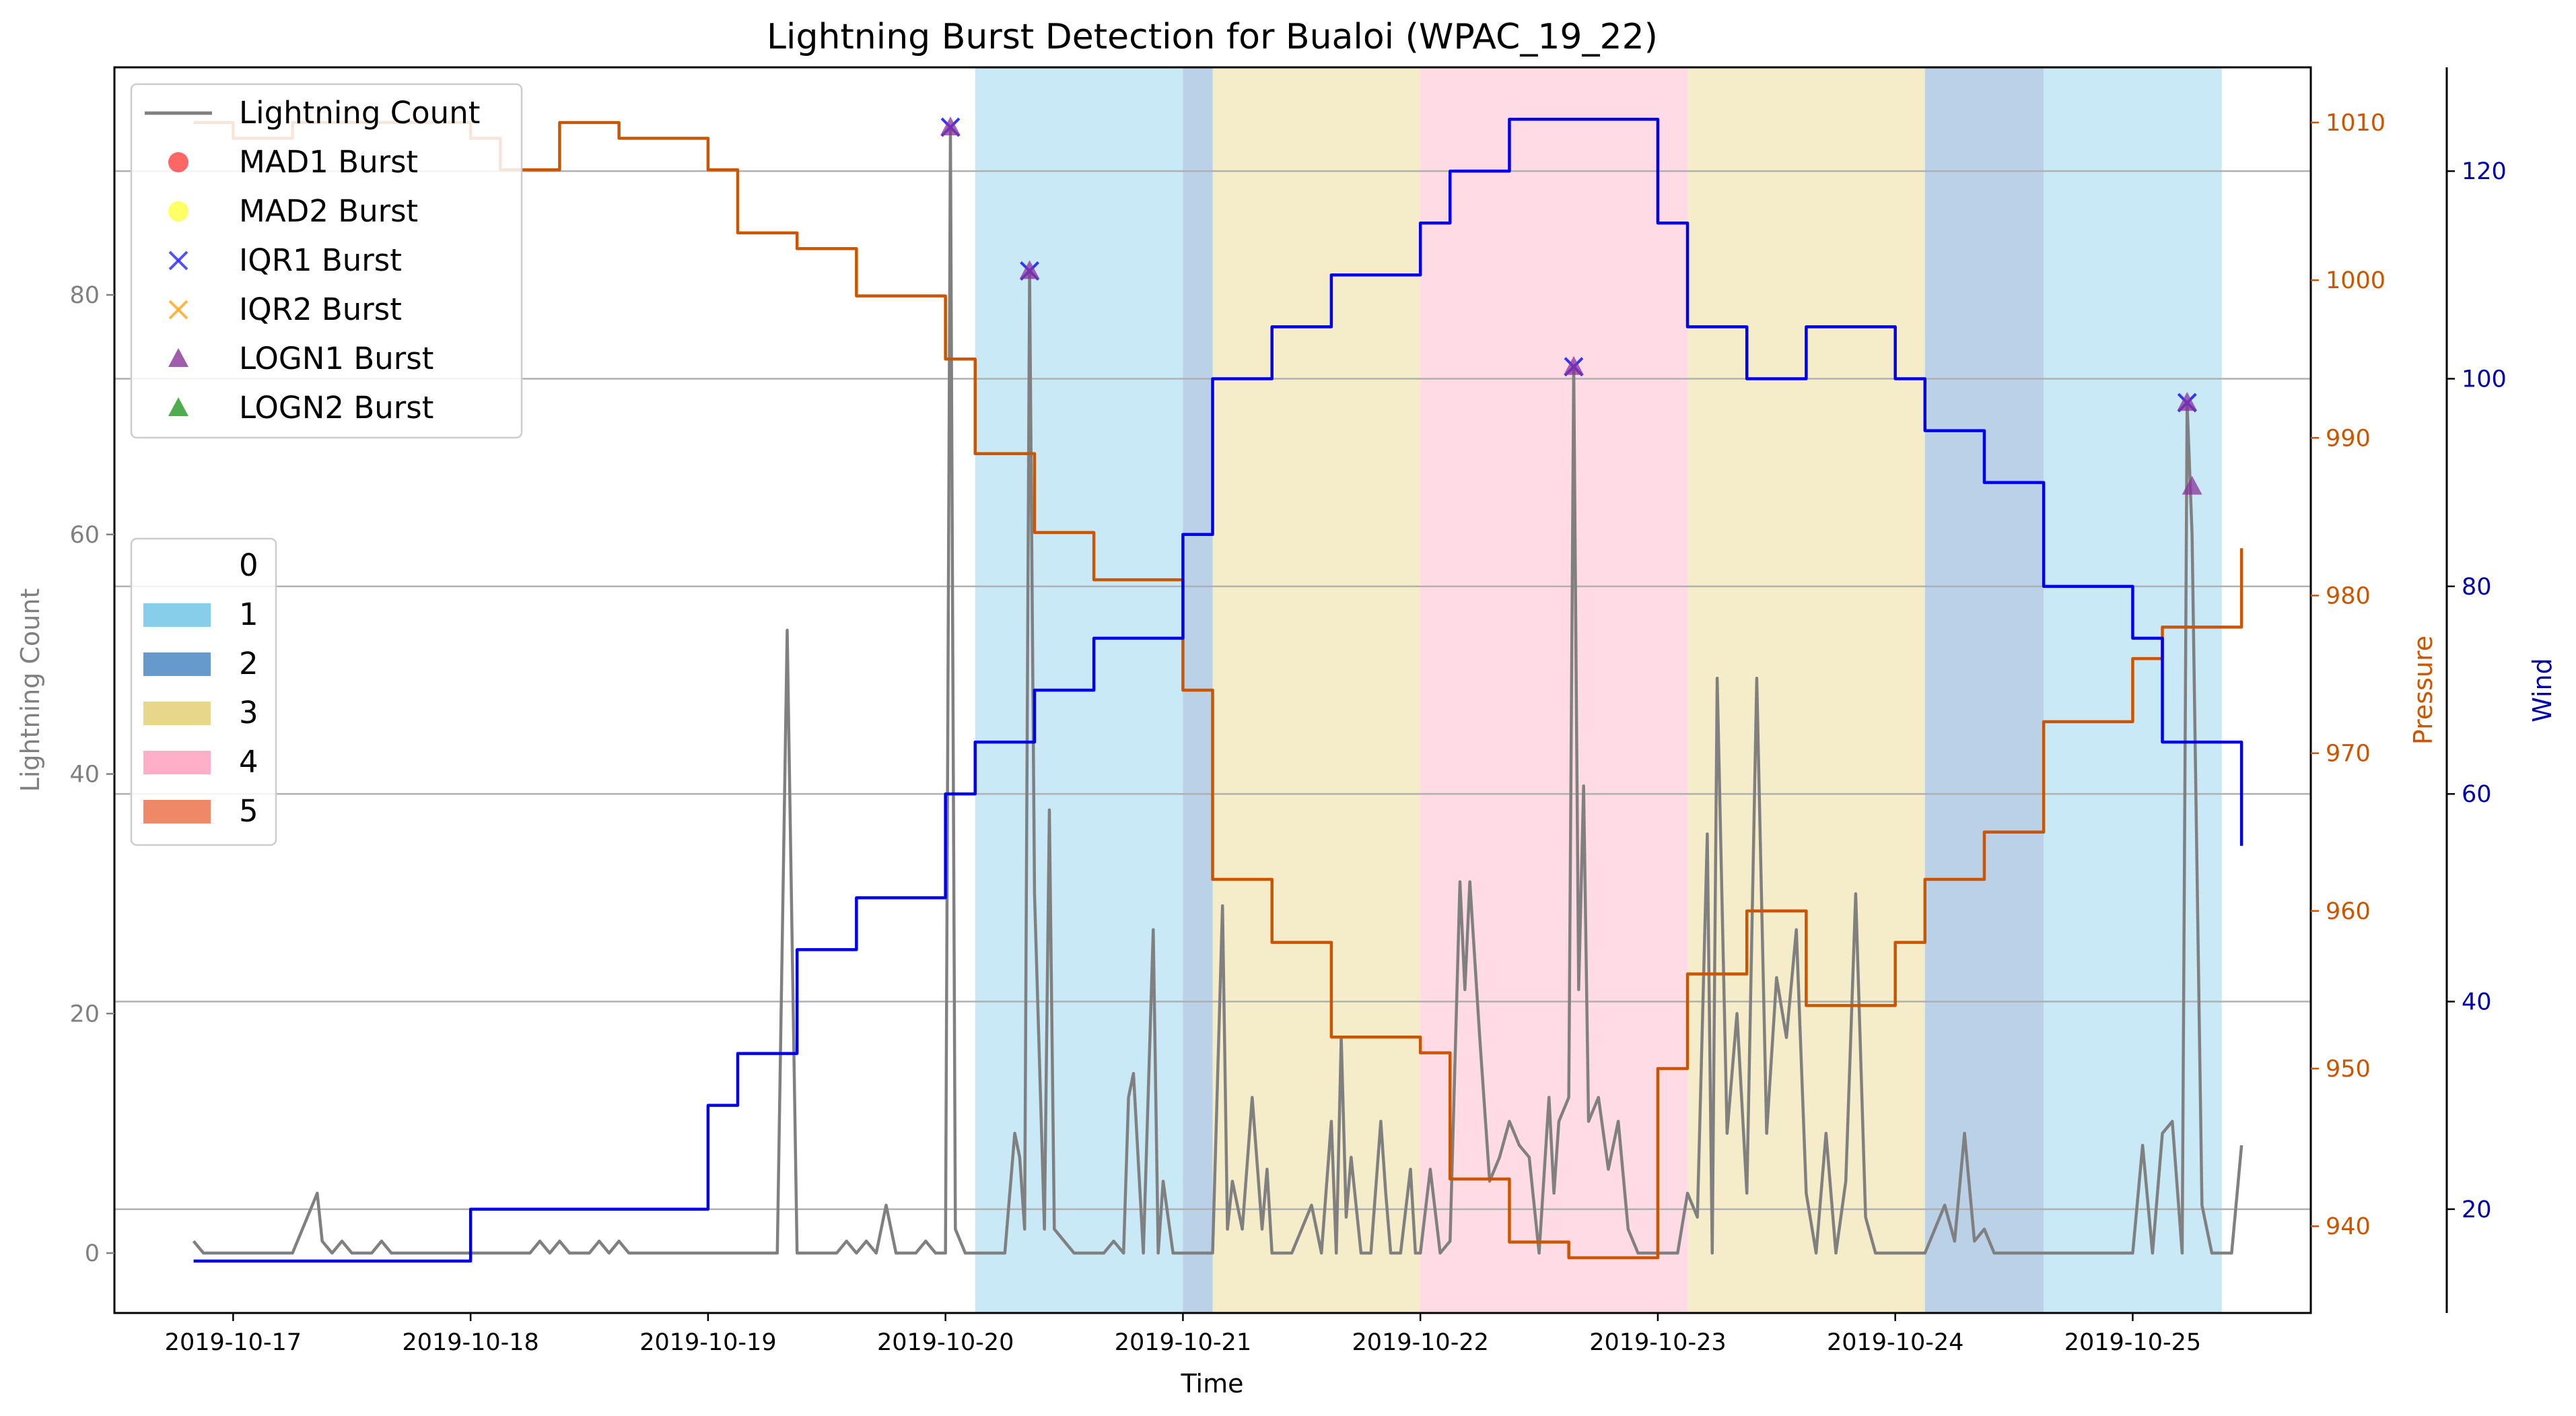 Image resolution: width=2576 pixels, height=1416 pixels. I want to click on burst-legend-label: IQR2 Burst, so click(320, 309).